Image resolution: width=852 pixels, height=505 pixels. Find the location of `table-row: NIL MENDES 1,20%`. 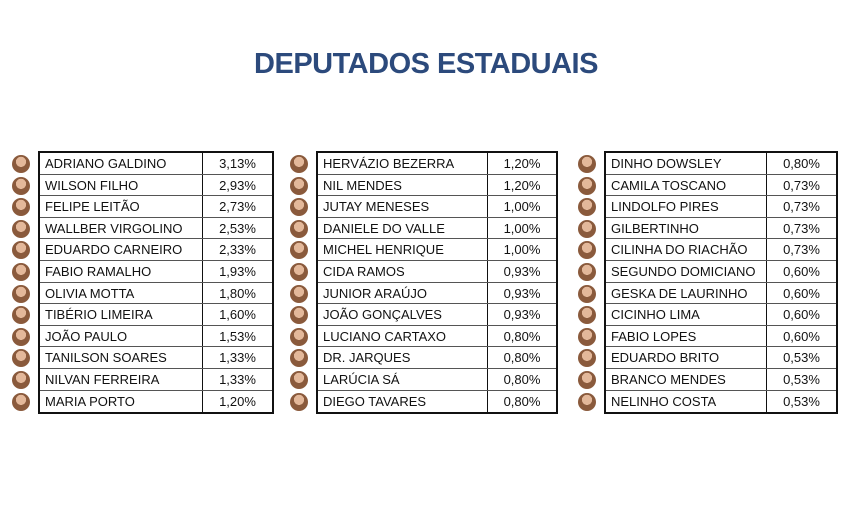

table-row: NIL MENDES 1,20% is located at coordinates (437, 185).